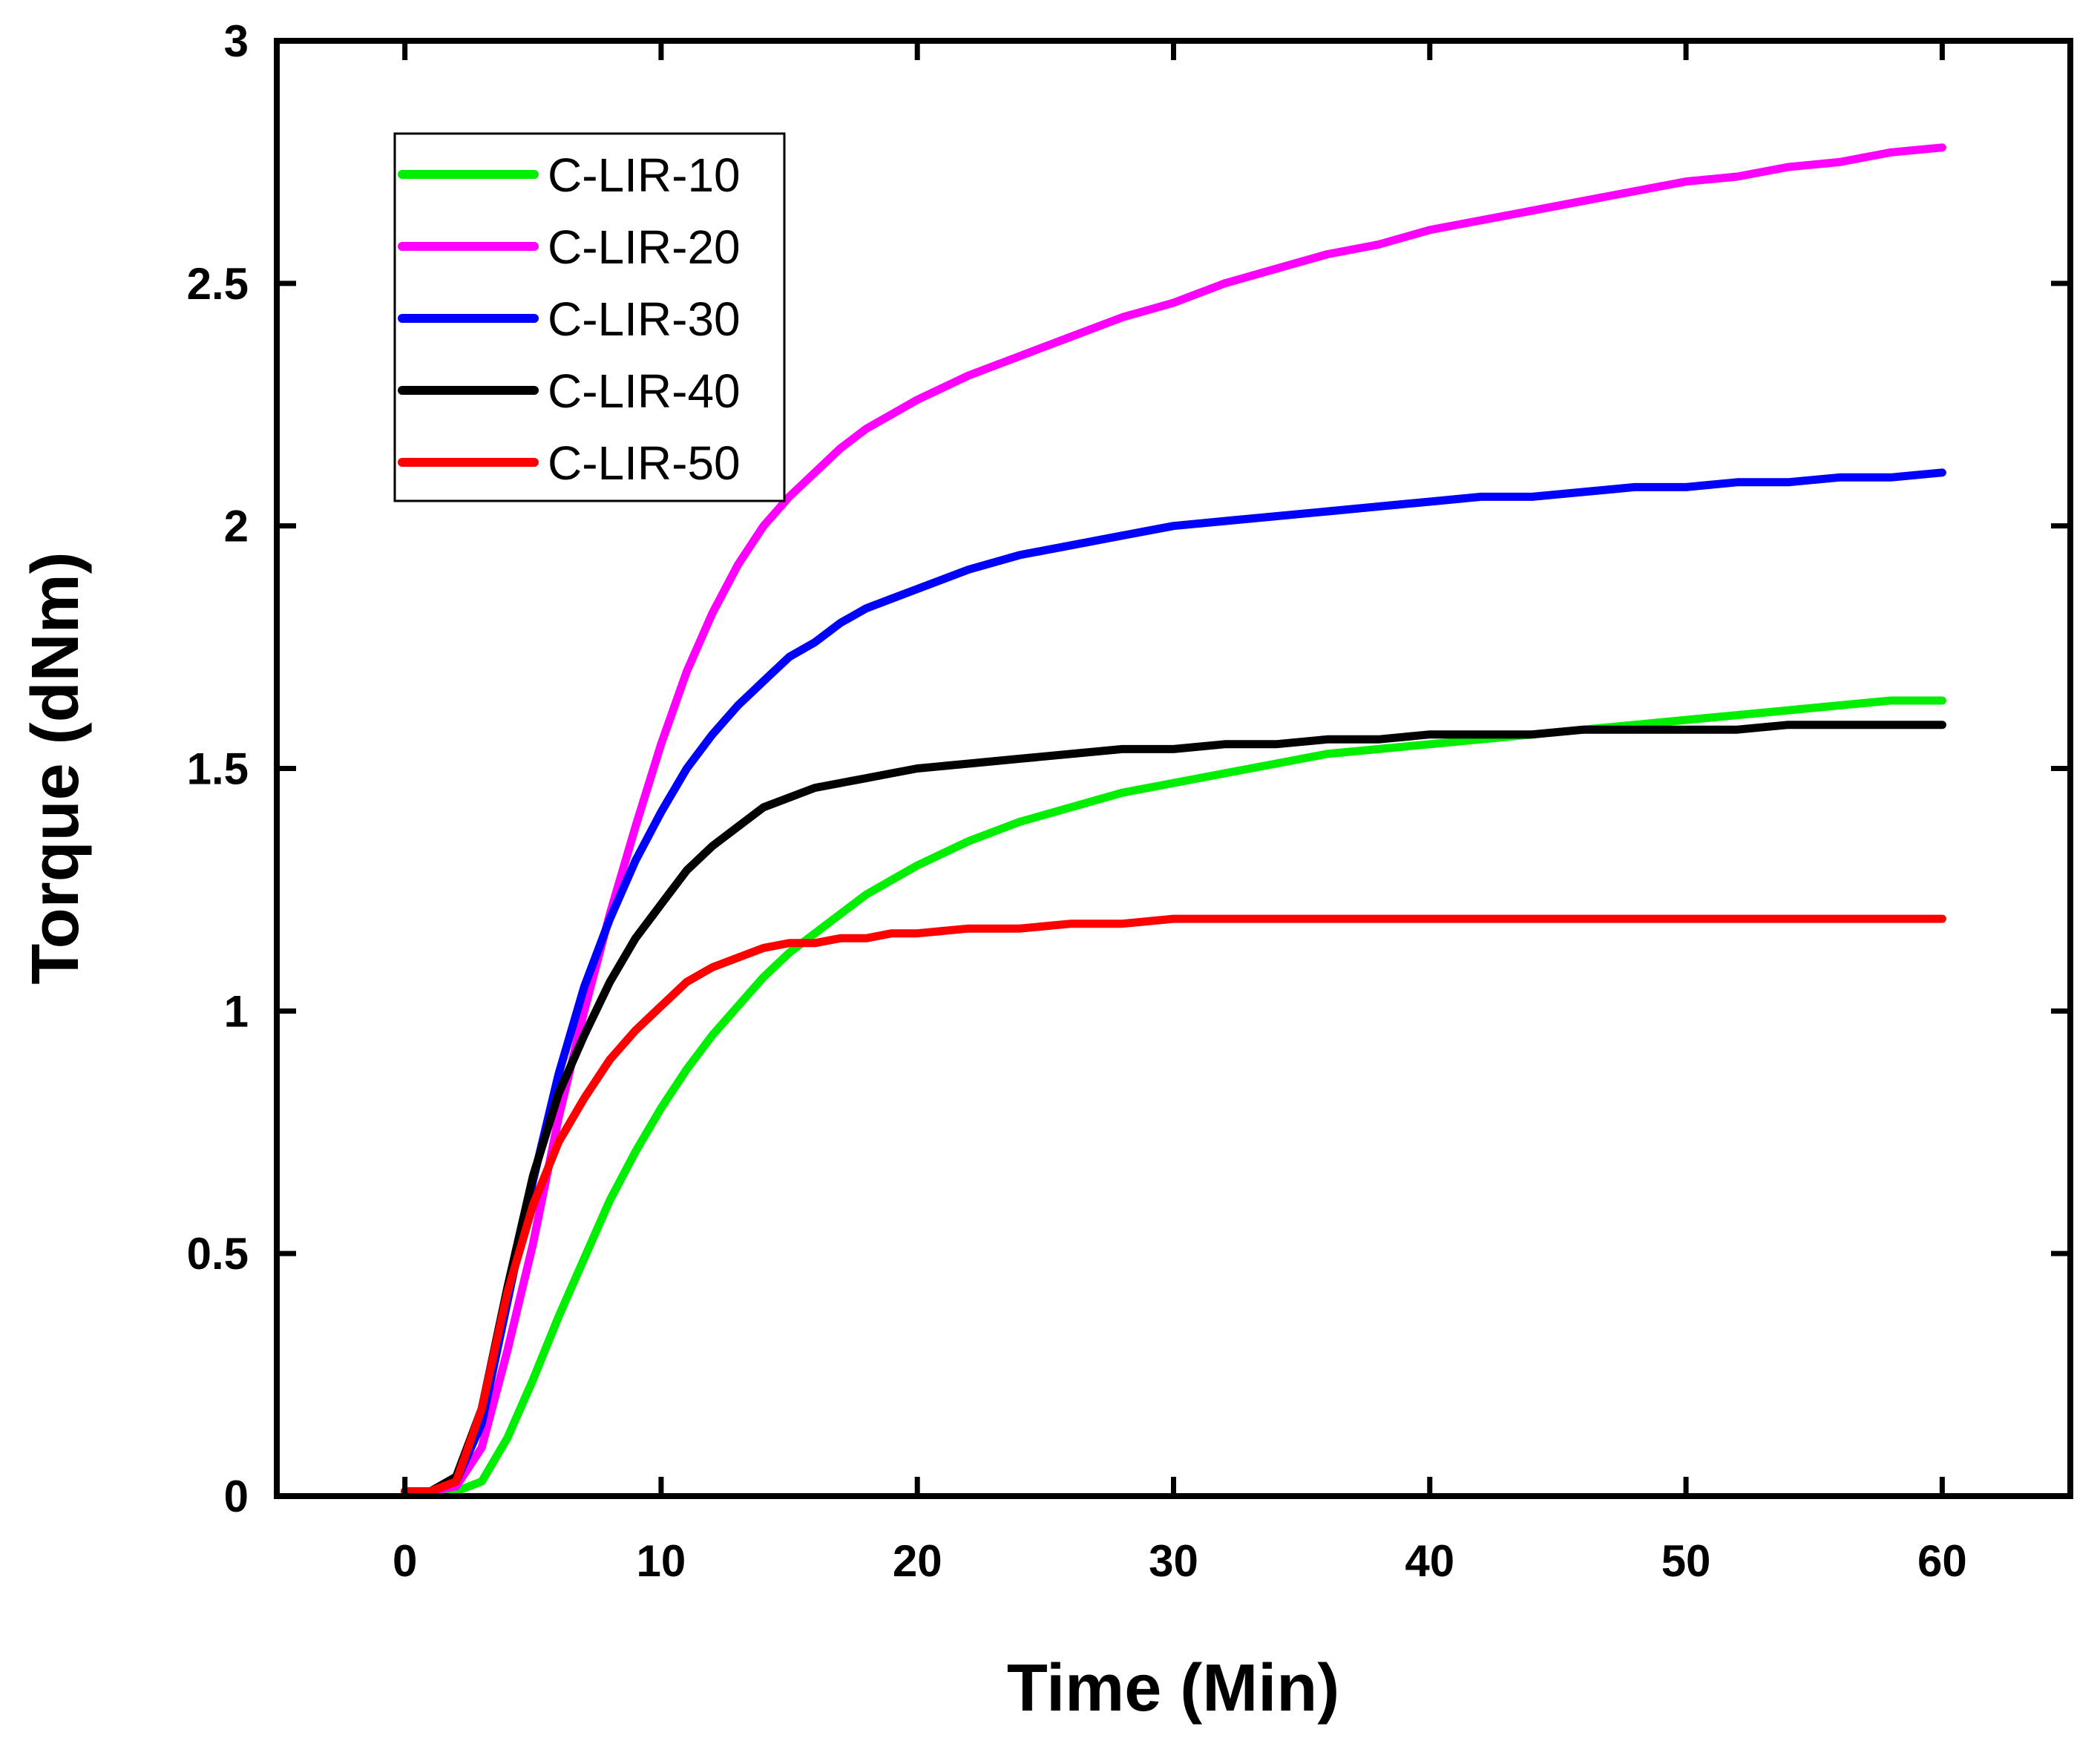 The height and width of the screenshot is (1741, 2100). I want to click on legend-label-c-lir-10: C-LIR-10, so click(645, 175).